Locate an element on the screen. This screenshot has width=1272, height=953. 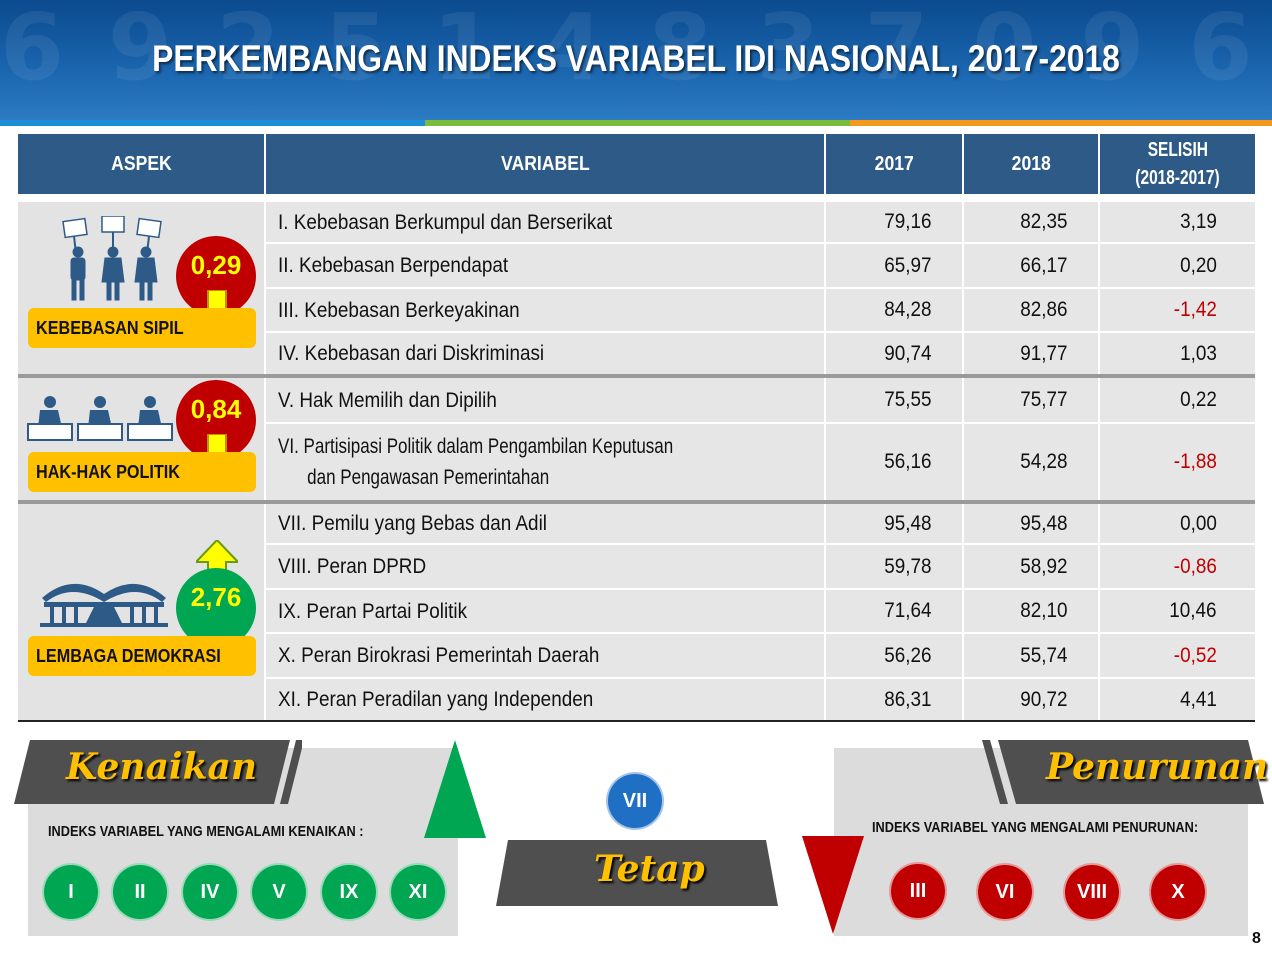
cell-variabel: VIII. Peran DPRD is located at coordinates (352, 566).